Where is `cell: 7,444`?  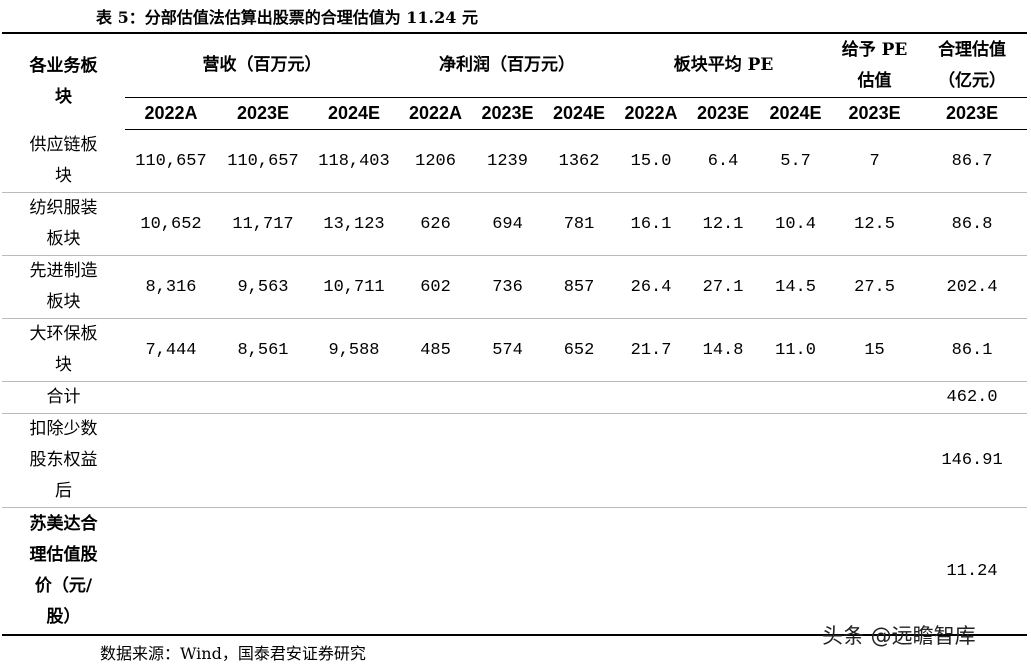 cell: 7,444 is located at coordinates (171, 350).